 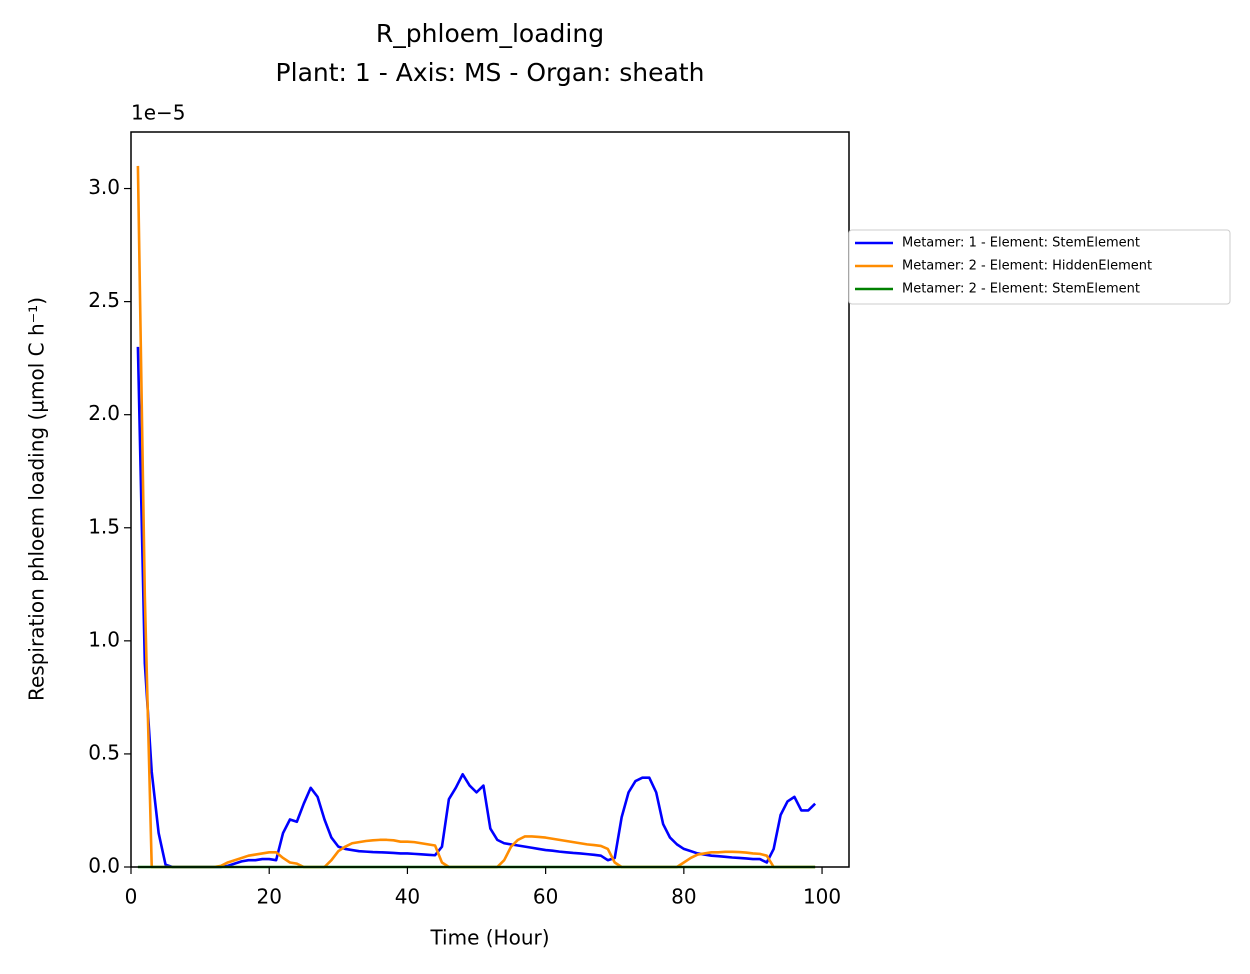 I want to click on x-tick-label: 60, so click(x=545, y=897).